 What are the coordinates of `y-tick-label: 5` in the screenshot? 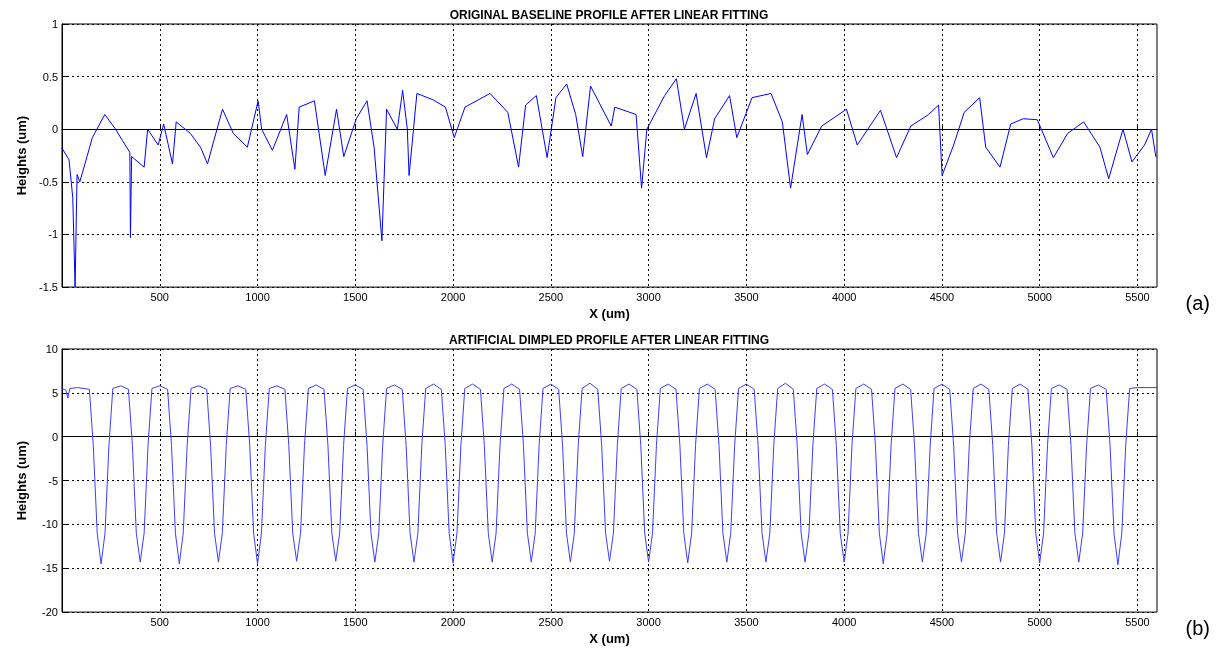 It's located at (54, 392).